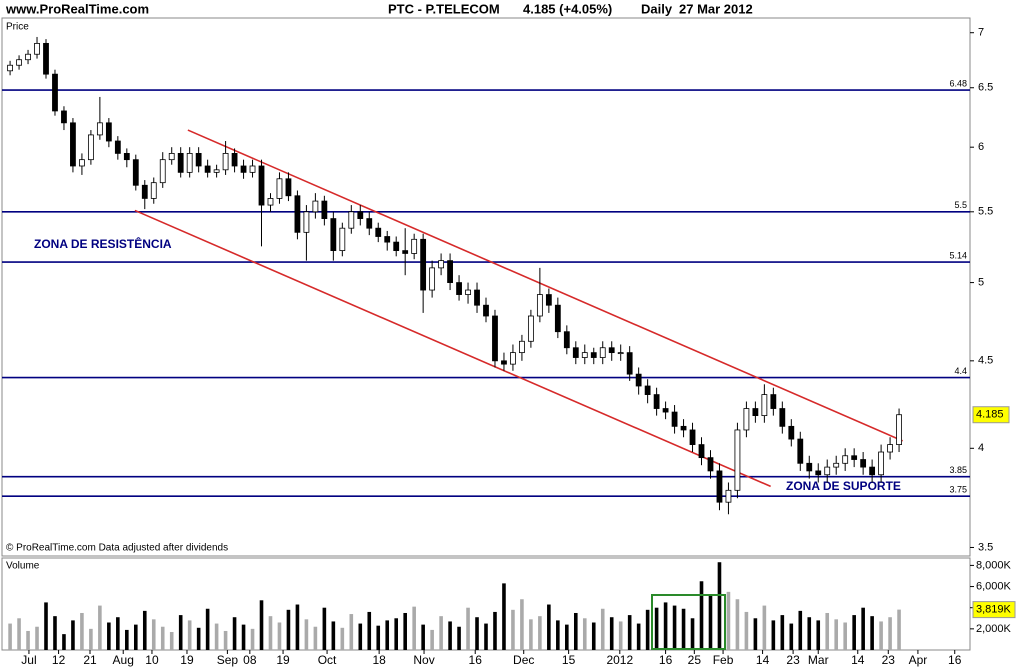 This screenshot has width=1024, height=670. Describe the element at coordinates (379, 660) in the screenshot. I see `x-tick-label: 18` at that location.